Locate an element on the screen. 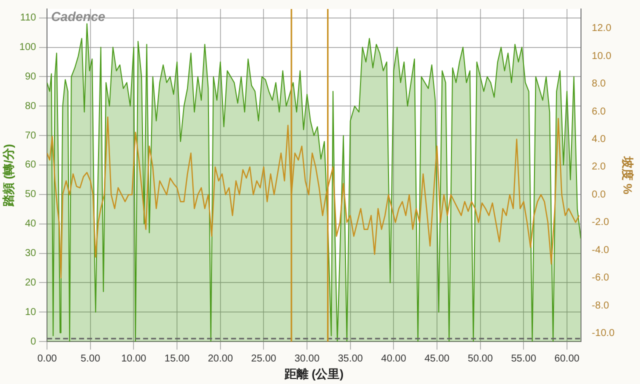 This screenshot has height=384, width=640. x-axis-title: 距離 (公里) is located at coordinates (313, 374).